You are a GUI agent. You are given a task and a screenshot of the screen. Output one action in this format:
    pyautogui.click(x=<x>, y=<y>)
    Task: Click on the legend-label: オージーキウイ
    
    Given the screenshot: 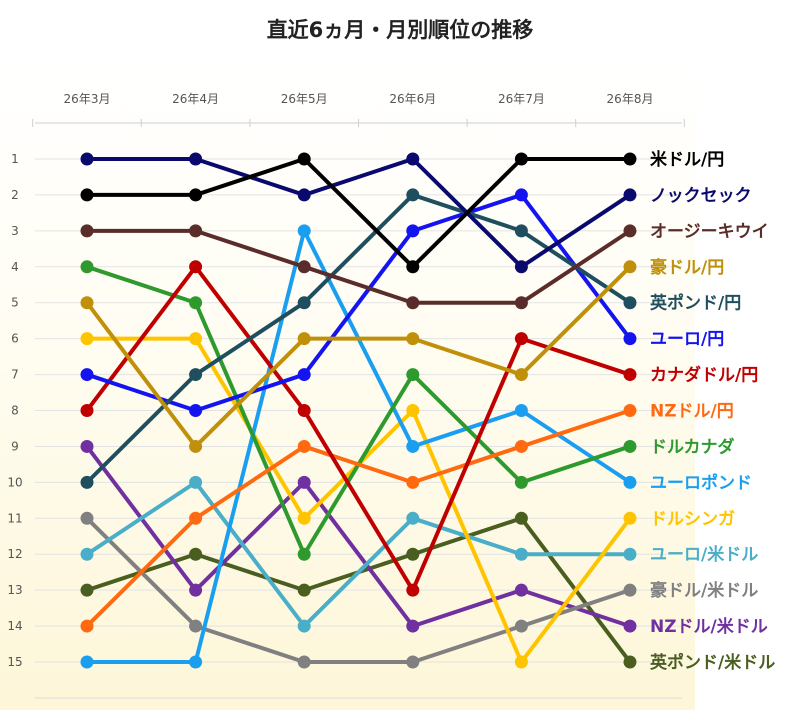 What is the action you would take?
    pyautogui.click(x=709, y=232)
    